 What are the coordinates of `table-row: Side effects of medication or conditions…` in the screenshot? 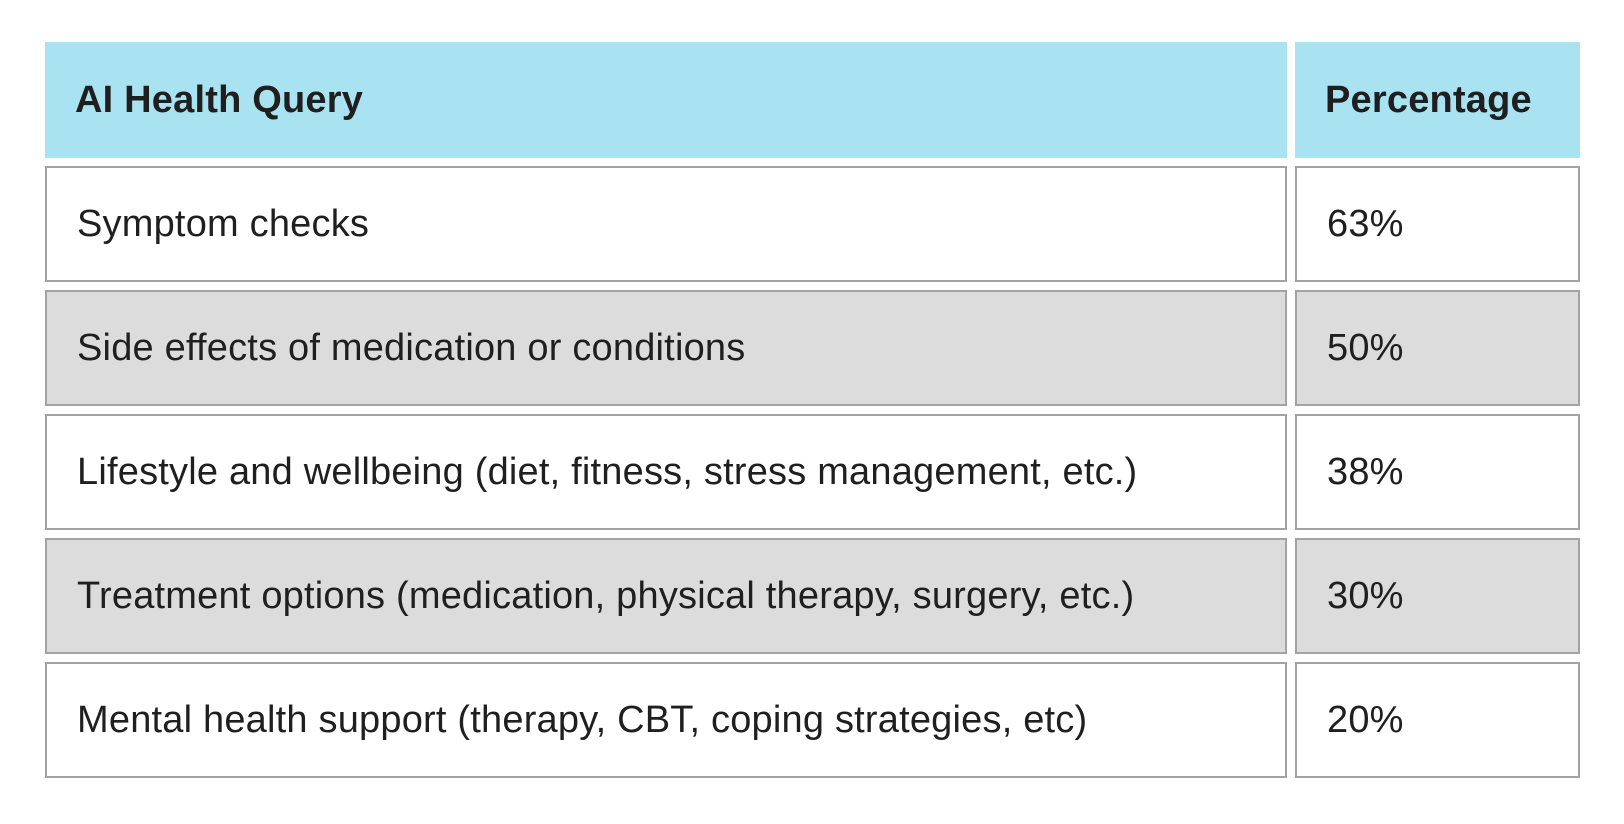 It's located at (812, 348).